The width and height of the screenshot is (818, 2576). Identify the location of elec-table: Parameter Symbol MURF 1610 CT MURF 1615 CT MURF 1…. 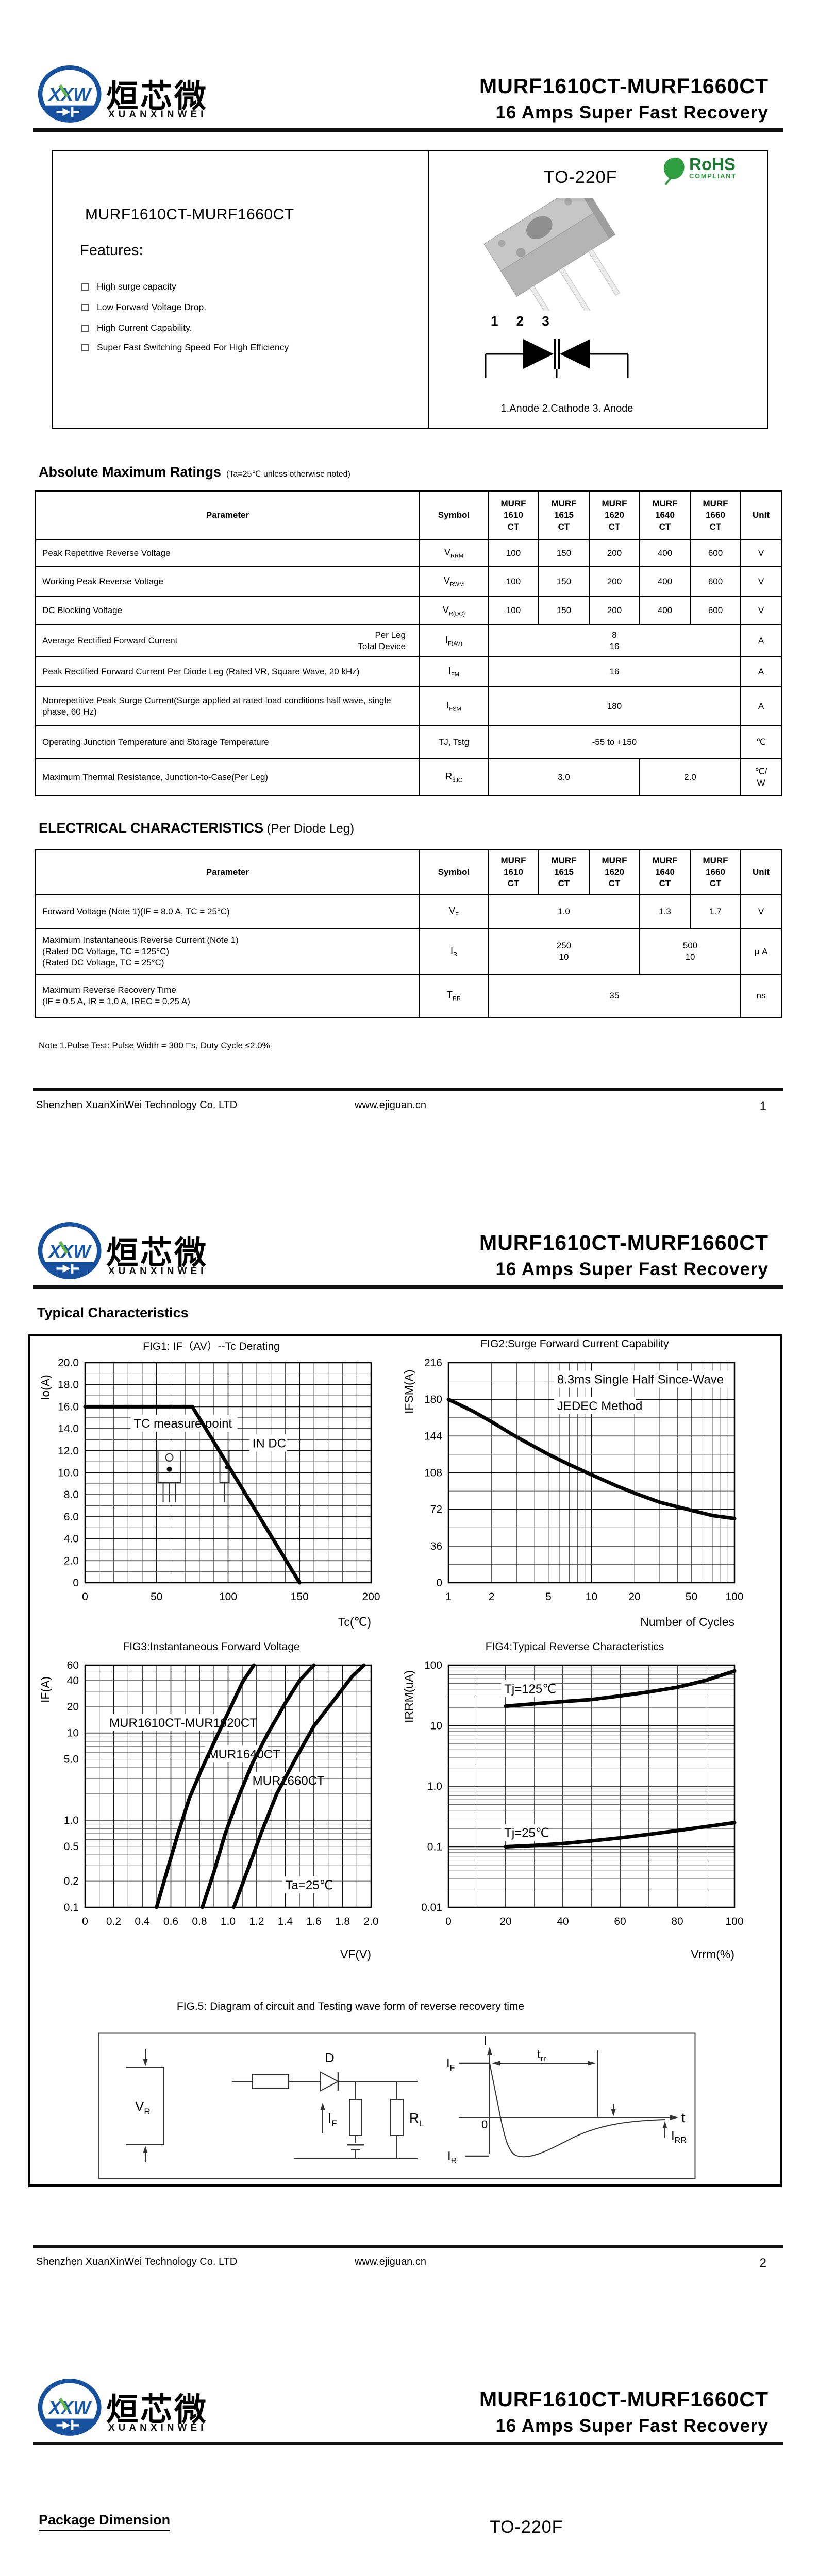
(408, 933).